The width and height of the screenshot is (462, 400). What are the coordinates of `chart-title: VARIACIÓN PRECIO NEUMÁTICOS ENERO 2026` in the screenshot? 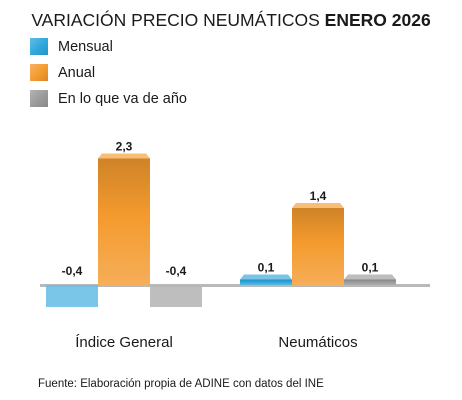 It's located at (231, 20).